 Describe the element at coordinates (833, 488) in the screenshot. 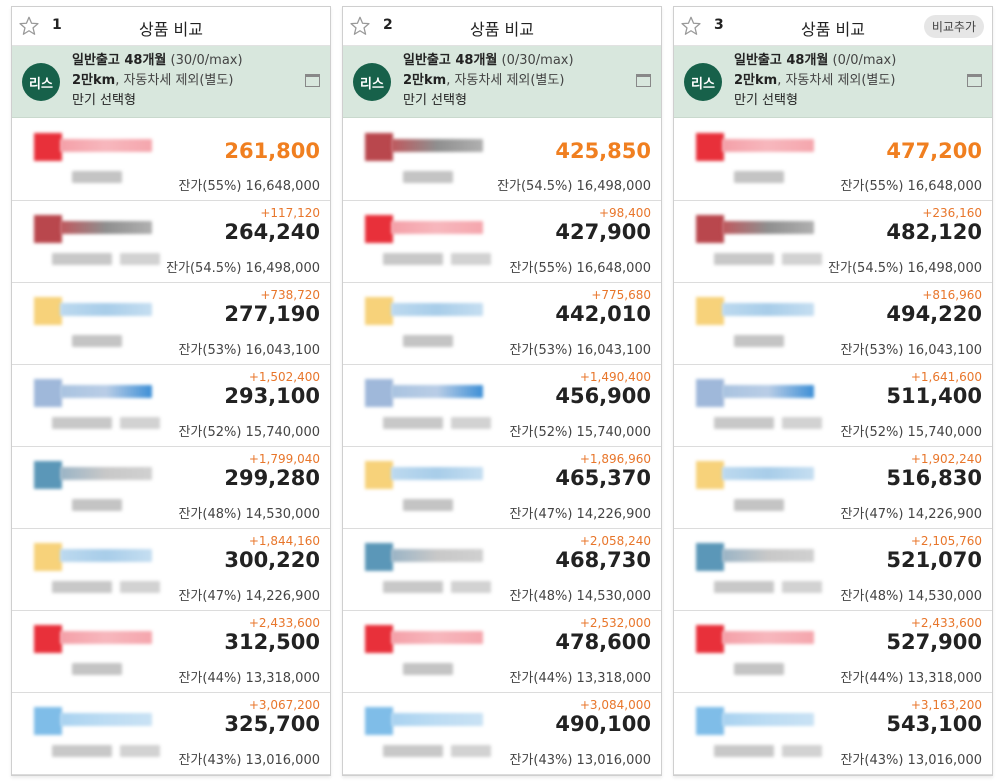

I see `quote-row: +1,902,240 516,830 잔가(47%) 14,226,900` at that location.